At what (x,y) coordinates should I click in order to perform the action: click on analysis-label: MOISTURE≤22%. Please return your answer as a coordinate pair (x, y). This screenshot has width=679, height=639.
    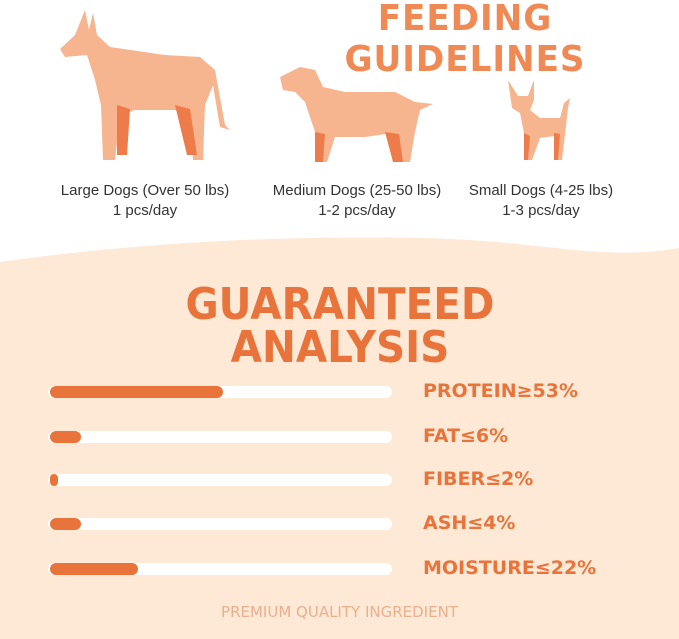
    Looking at the image, I should click on (510, 568).